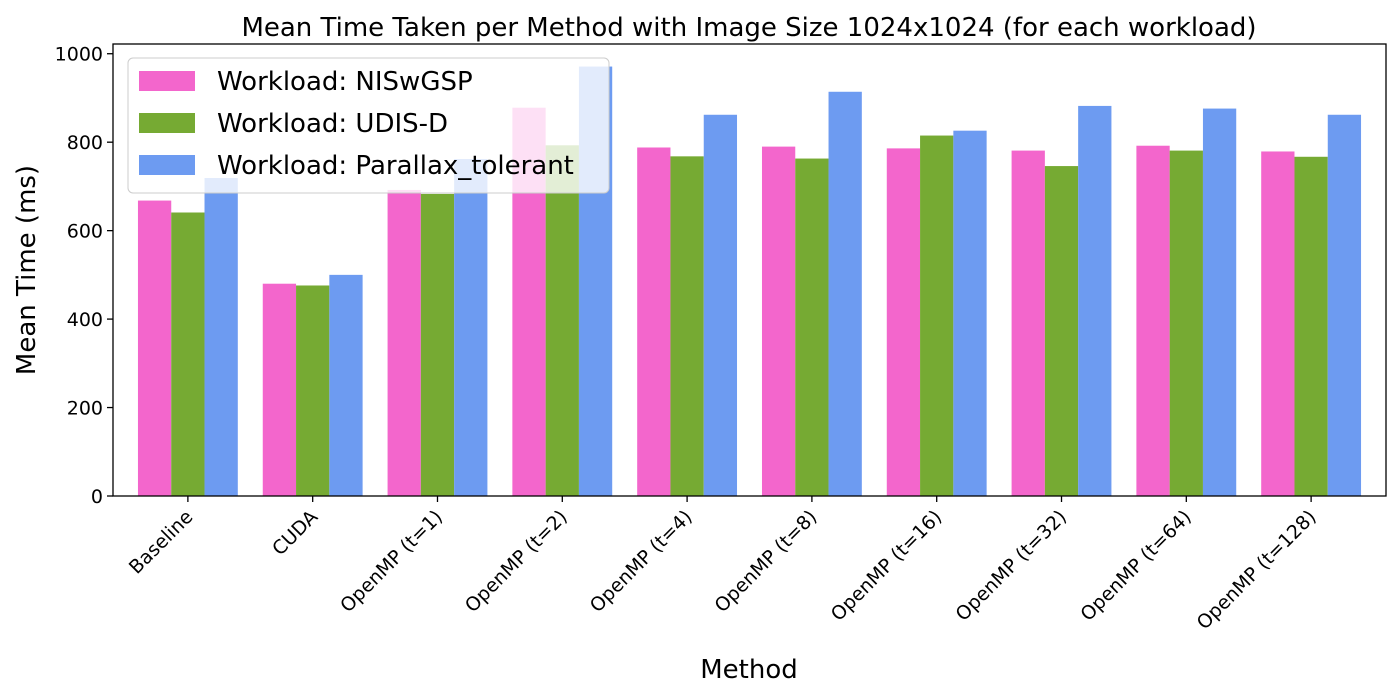 This screenshot has width=1400, height=700. I want to click on y-tick-label: 800, so click(85, 143).